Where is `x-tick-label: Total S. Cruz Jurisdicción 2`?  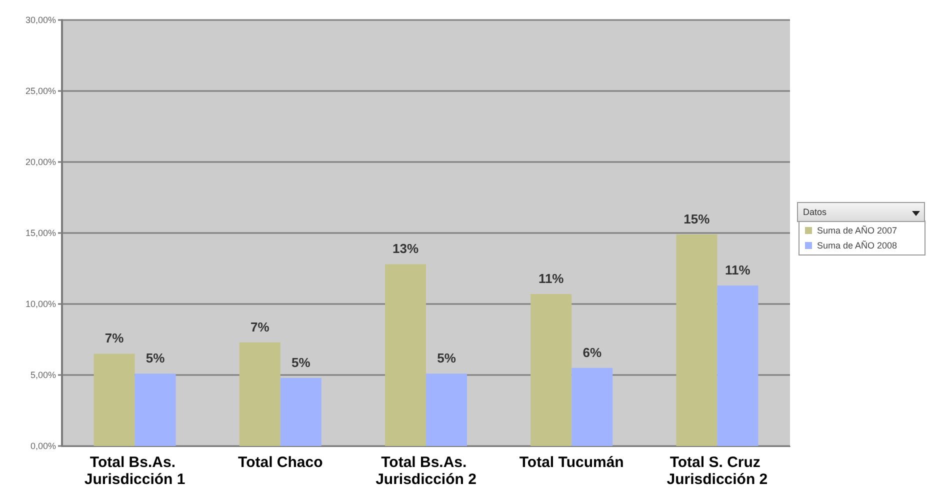
x-tick-label: Total S. Cruz Jurisdicción 2 is located at coordinates (717, 471).